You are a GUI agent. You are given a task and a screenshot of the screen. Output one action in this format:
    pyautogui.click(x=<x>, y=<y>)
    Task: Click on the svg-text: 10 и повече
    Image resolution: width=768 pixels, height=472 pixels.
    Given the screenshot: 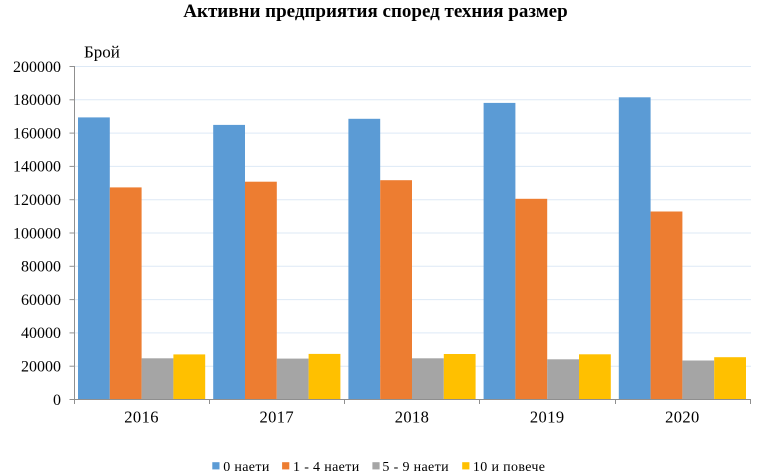 What is the action you would take?
    pyautogui.click(x=509, y=466)
    